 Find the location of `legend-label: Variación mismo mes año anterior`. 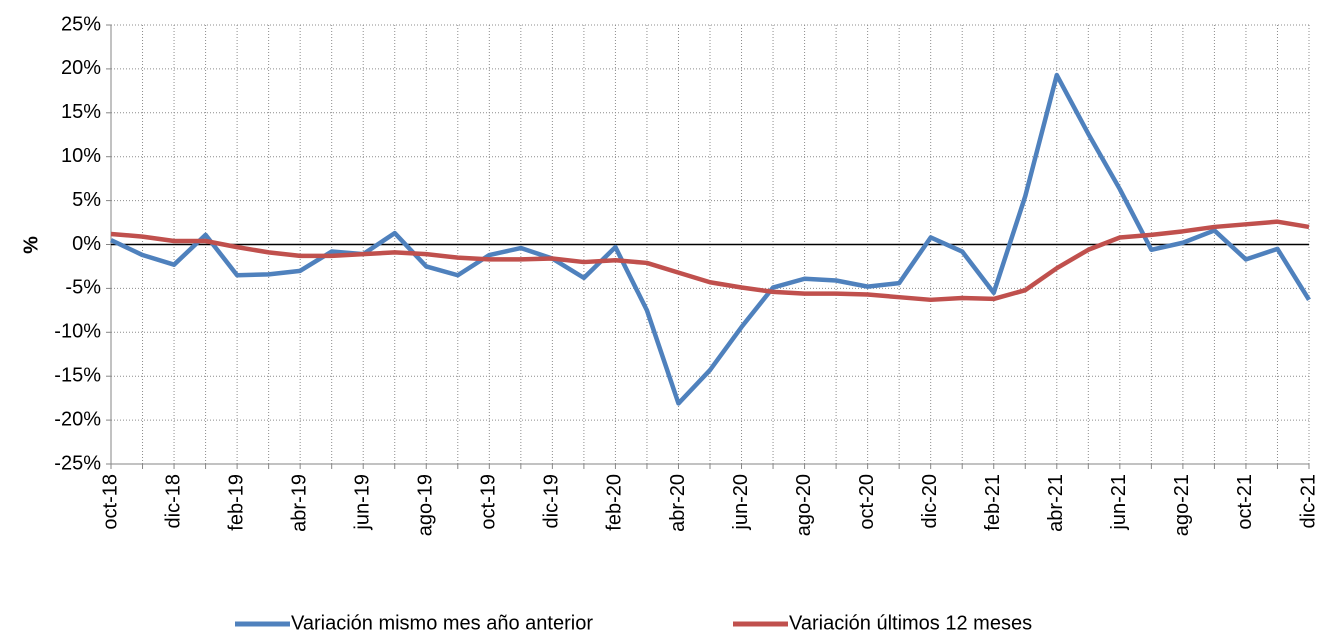

legend-label: Variación mismo mes año anterior is located at coordinates (442, 623).